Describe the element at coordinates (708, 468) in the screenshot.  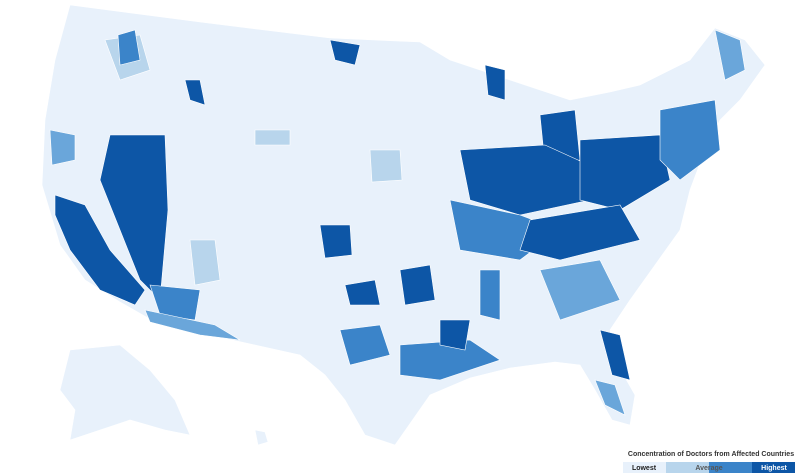
I see `legend-label: Average` at that location.